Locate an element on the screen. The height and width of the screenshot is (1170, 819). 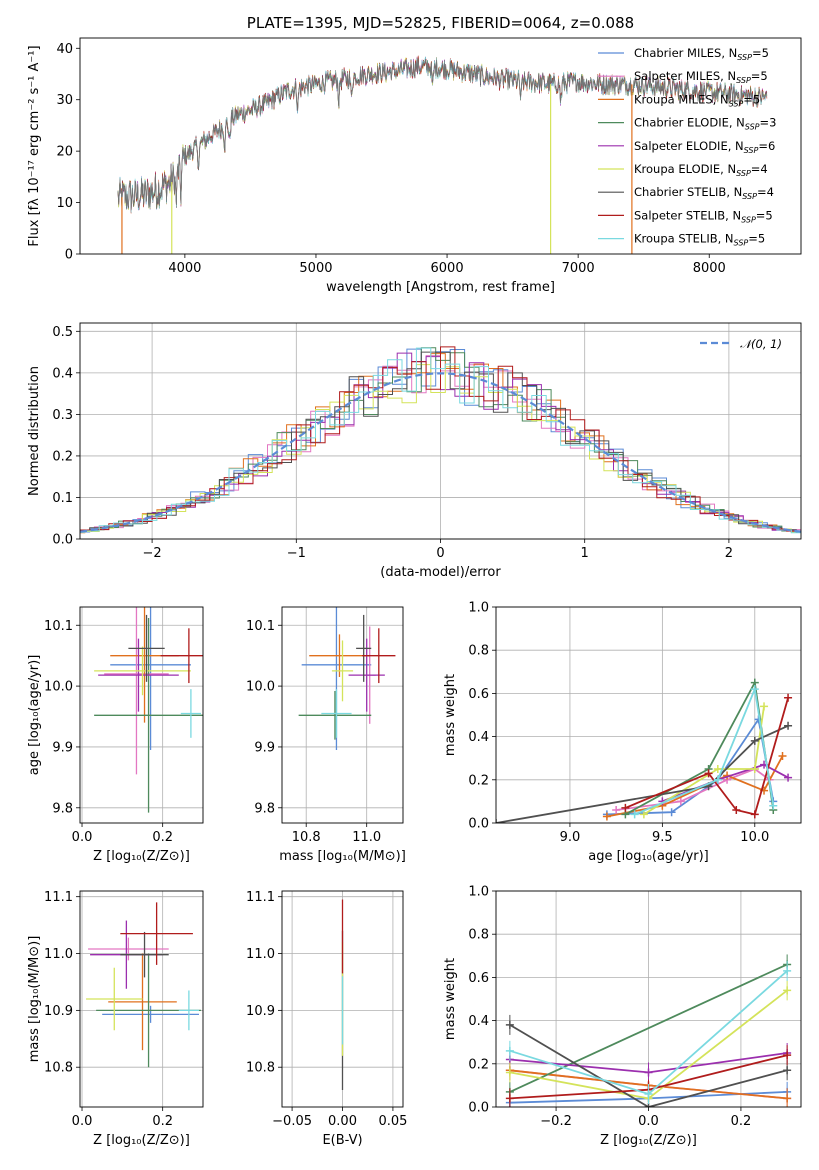
y-tick-label: 0.3 is located at coordinates (62, 415).